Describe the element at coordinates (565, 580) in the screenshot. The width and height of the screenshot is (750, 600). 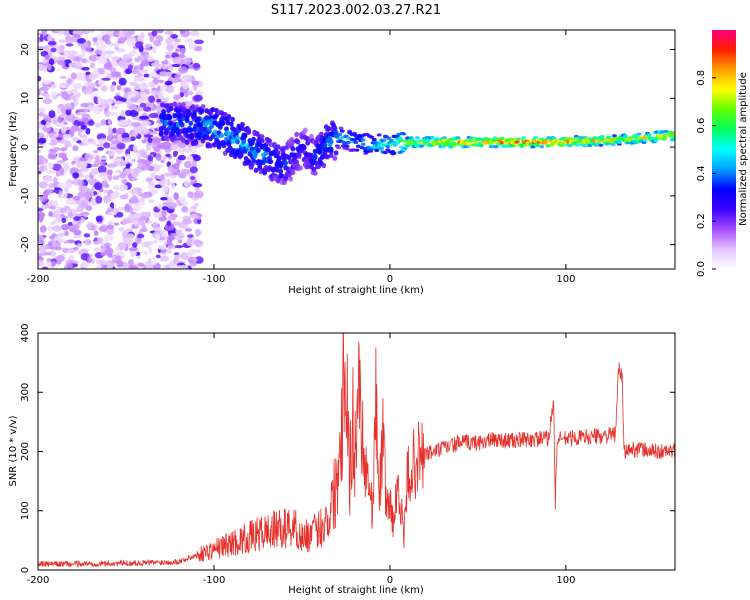
I see `snr-x-tick-label: 100` at that location.